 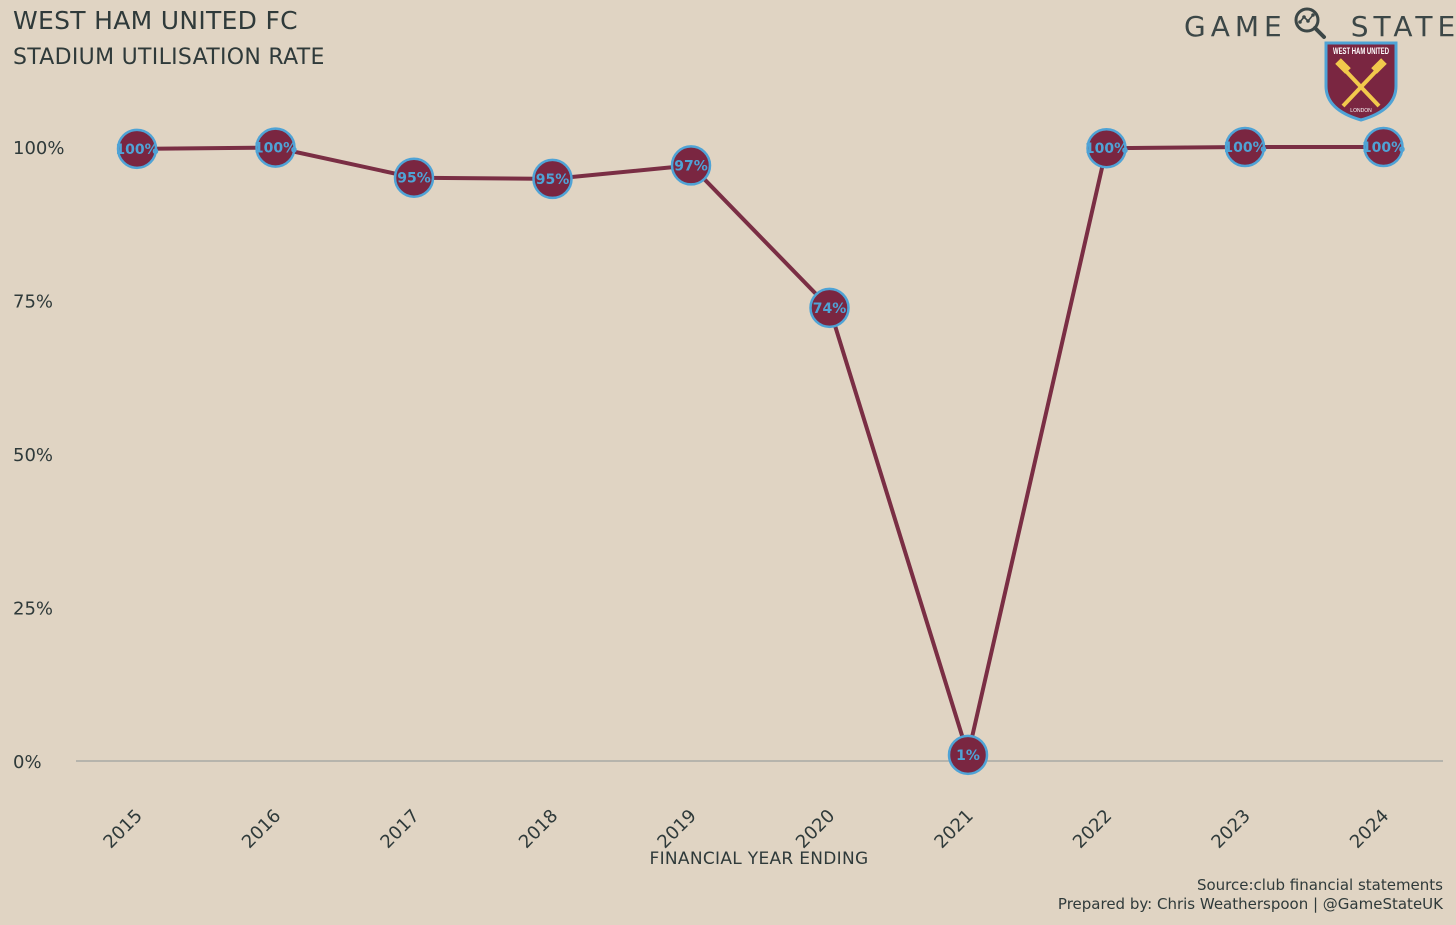 What do you see at coordinates (169, 57) in the screenshot?
I see `chart-subtitle: STADIUM UTILISATION RATE` at bounding box center [169, 57].